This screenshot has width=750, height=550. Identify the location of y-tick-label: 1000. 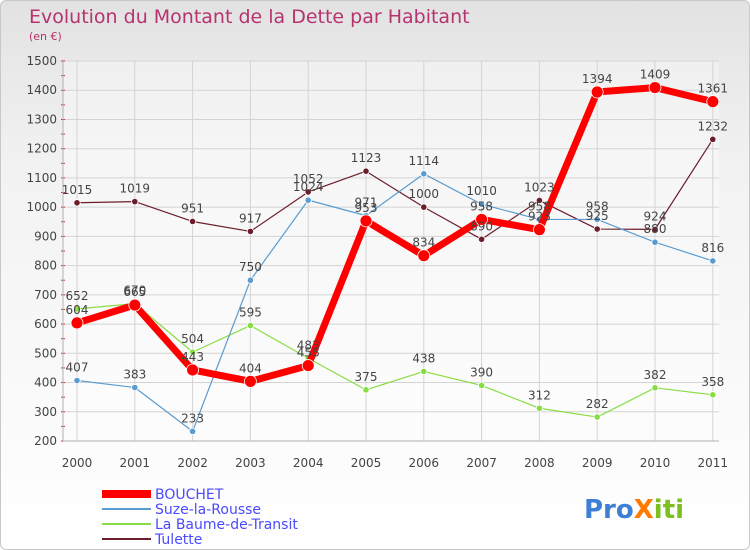
(41, 207).